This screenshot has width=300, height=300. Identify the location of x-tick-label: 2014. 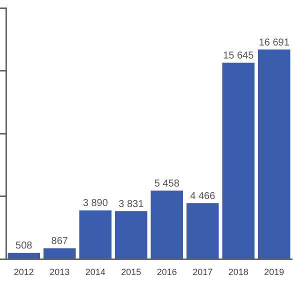
(95, 272).